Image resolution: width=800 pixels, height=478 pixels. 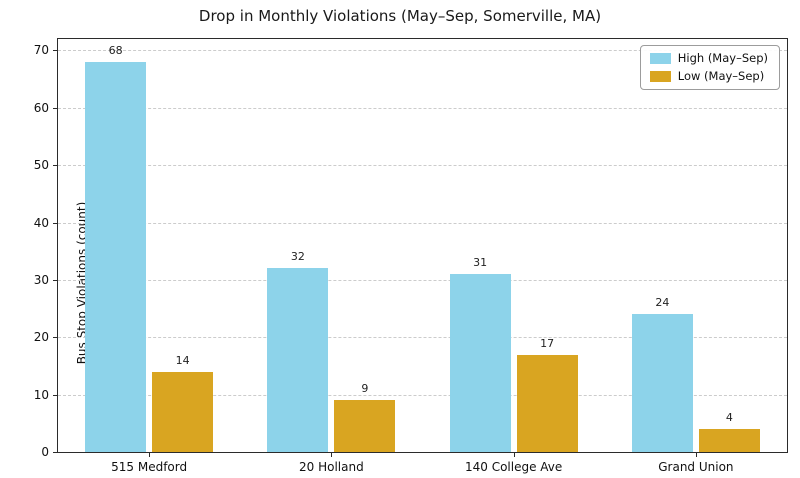 What do you see at coordinates (41, 279) in the screenshot?
I see `y-tick-label: 30` at bounding box center [41, 279].